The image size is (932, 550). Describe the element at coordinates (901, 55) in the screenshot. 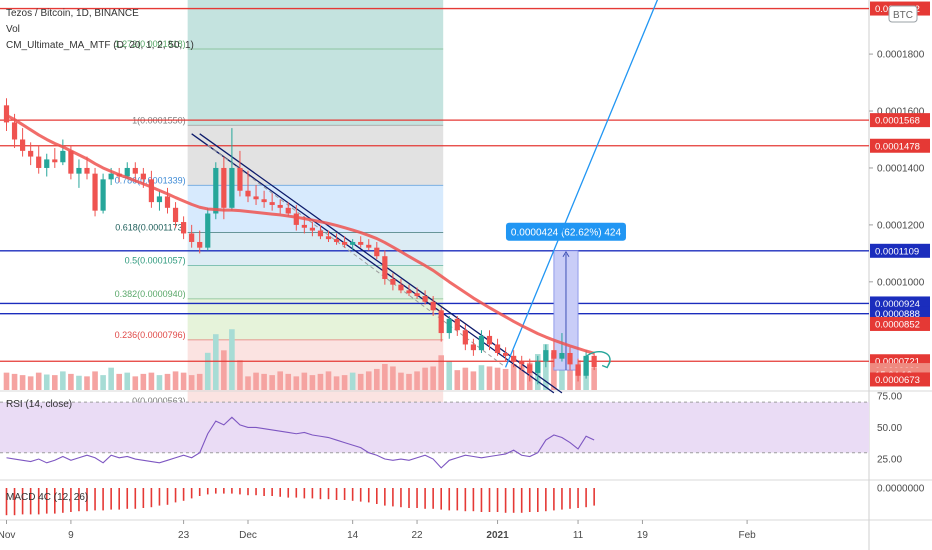

I see `price-tick-label: 0.0001800` at that location.